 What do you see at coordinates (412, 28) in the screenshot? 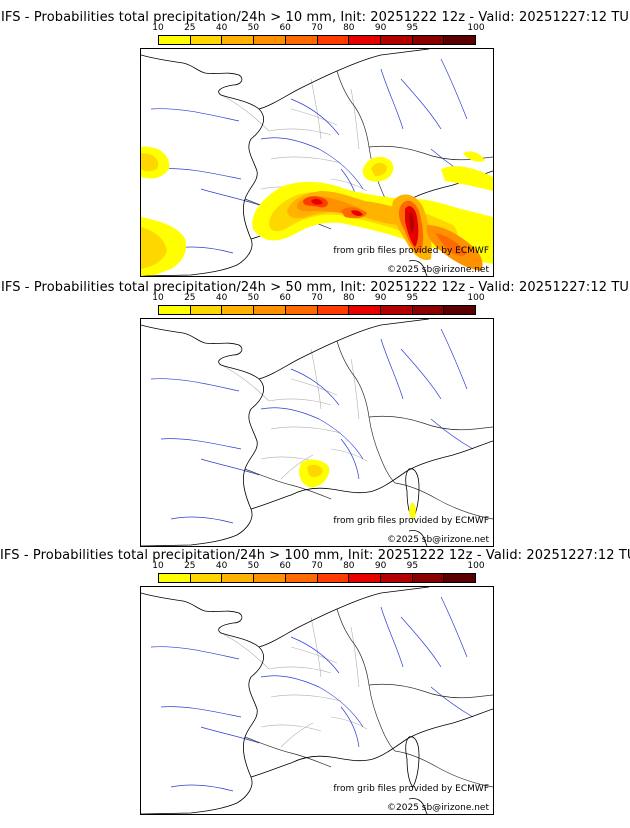
I see `colorbar-tick-label: 95` at bounding box center [412, 28].